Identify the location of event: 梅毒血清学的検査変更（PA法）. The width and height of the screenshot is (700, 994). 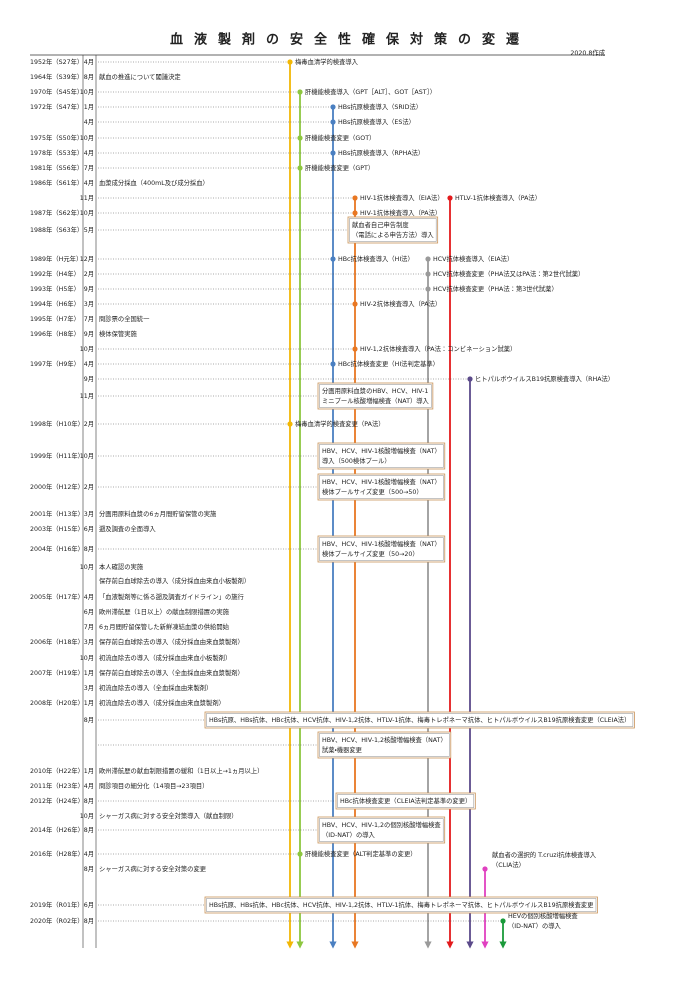
(340, 423).